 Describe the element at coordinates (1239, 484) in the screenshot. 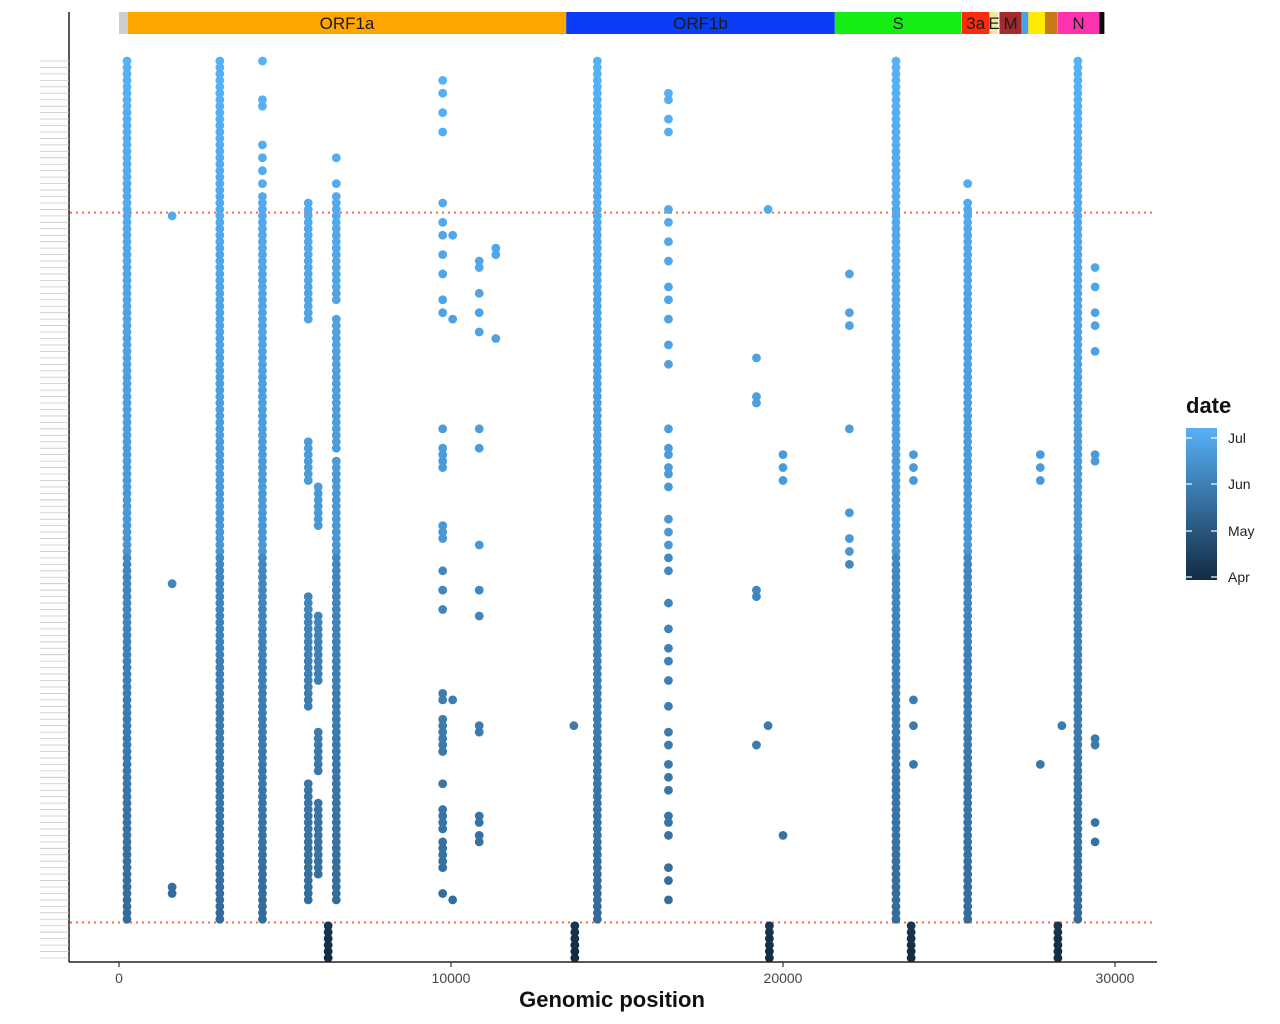

I see `legend-label: Jun` at that location.